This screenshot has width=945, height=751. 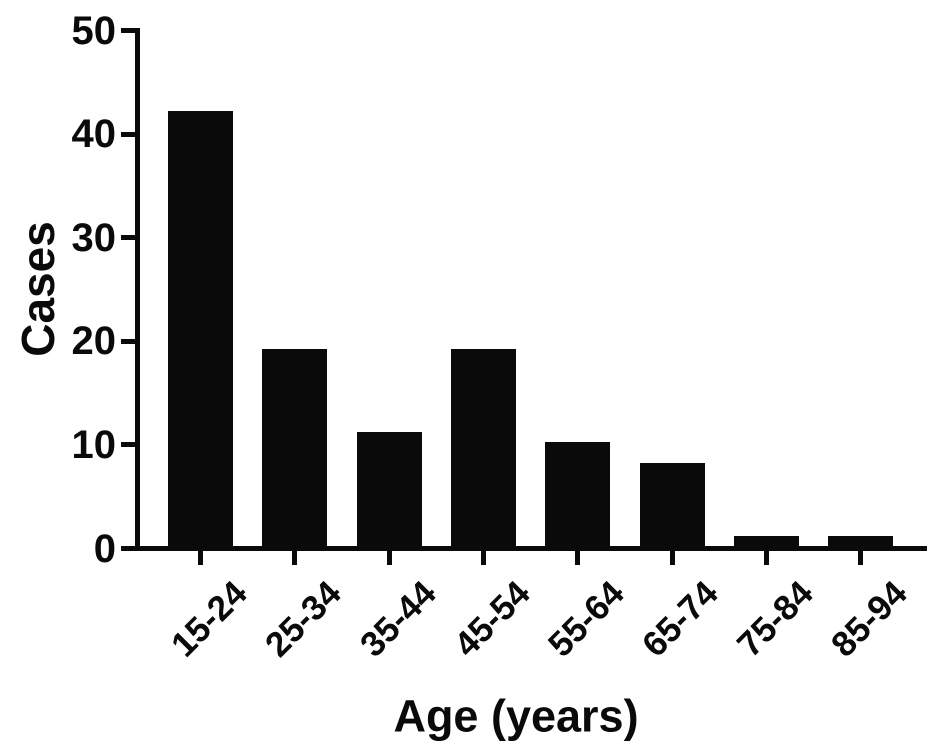 I want to click on y-axis-line, so click(x=137, y=289).